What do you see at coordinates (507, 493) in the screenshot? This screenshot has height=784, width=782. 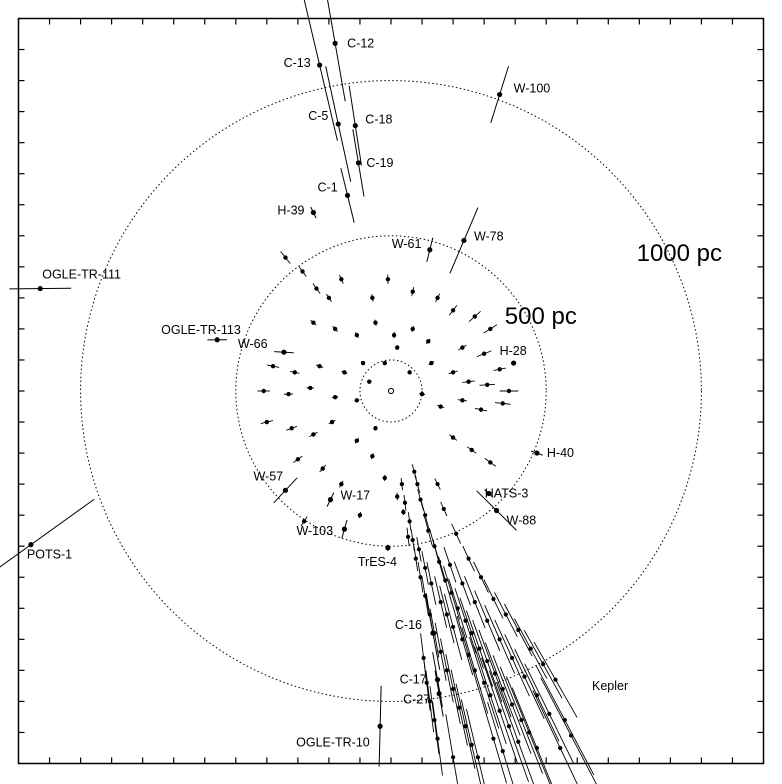 I see `system-label: HATS-3` at bounding box center [507, 493].